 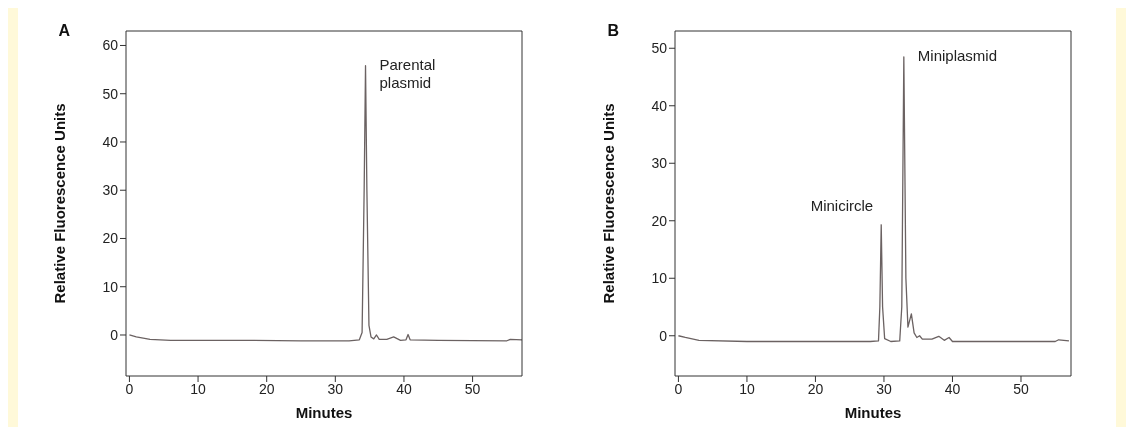 I want to click on y-tick-label: 60, so click(x=109, y=45).